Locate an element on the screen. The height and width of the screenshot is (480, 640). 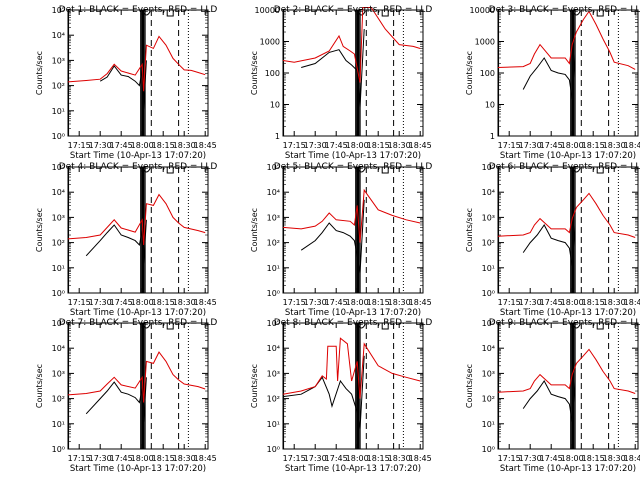
panel-title: Det 5: BLACK = Events, RED = LLD is located at coordinates (353, 167).